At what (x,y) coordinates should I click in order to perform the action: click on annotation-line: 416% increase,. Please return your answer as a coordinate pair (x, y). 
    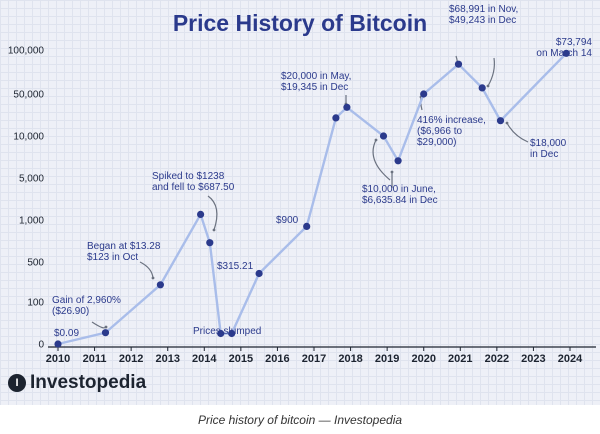
    Looking at the image, I should click on (451, 120).